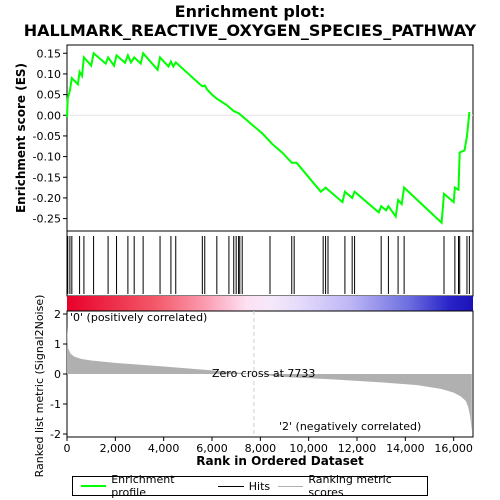  I want to click on es-y-tick-label: 0.15, so click(49, 53).